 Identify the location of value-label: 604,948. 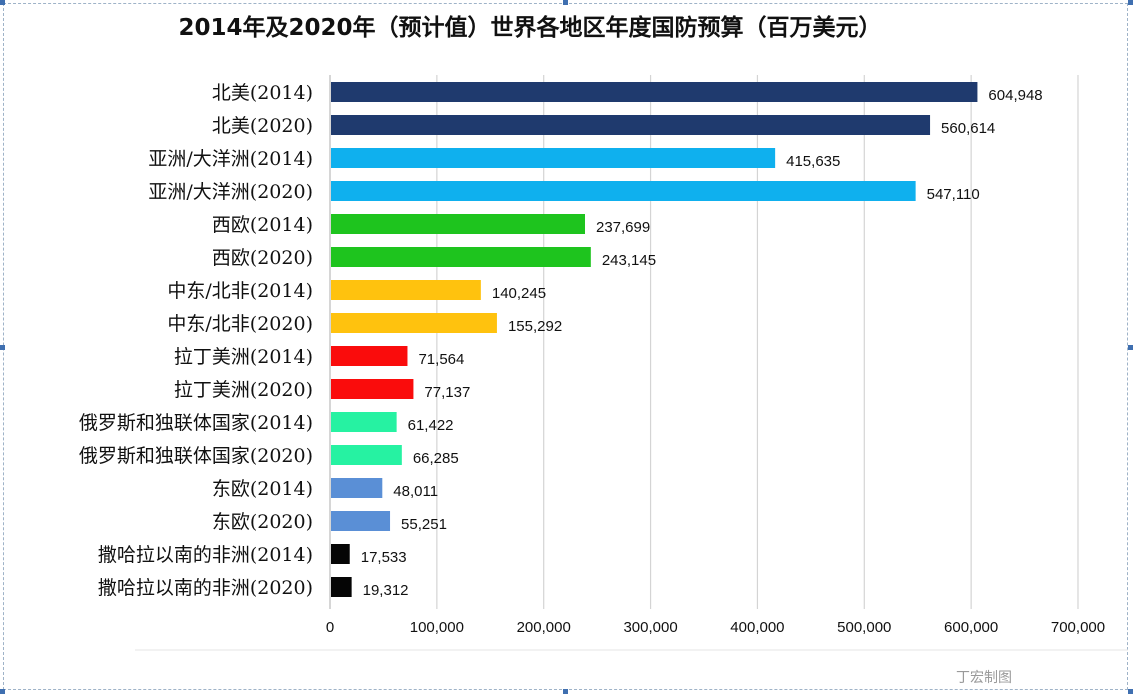
(1015, 95).